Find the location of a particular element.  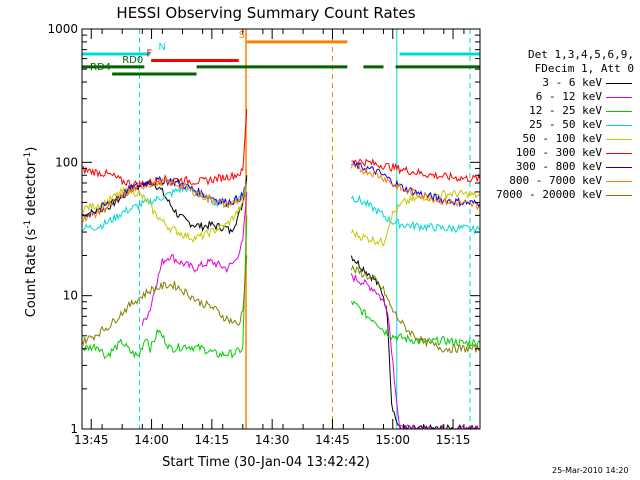

y-tick-label: 100 is located at coordinates (66, 162).